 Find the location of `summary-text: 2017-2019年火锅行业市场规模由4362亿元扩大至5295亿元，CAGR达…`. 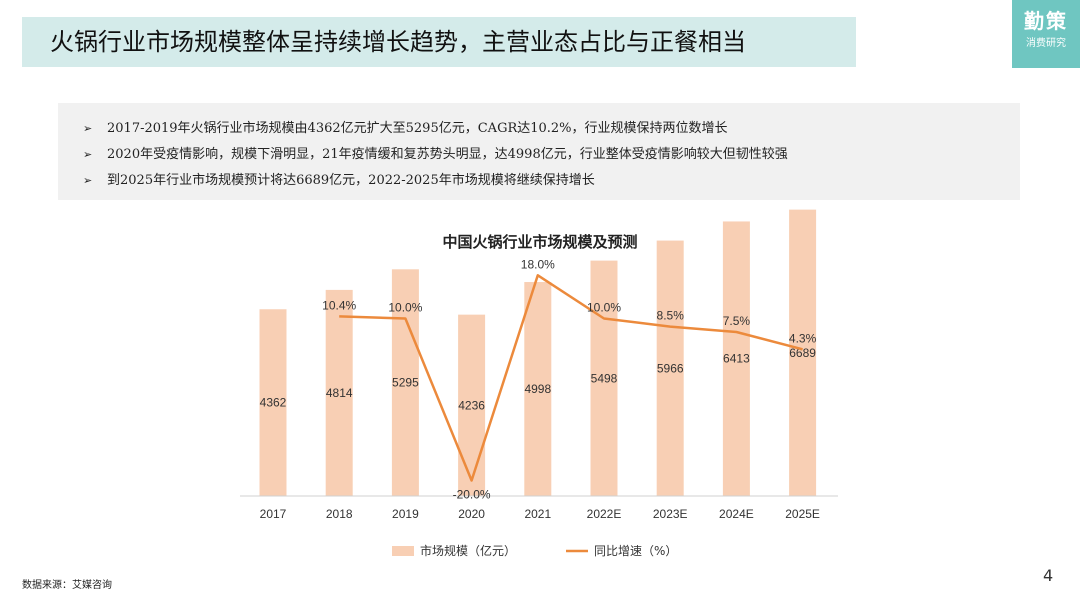

summary-text: 2017-2019年火锅行业市场规模由4362亿元扩大至5295亿元，CAGR达… is located at coordinates (417, 128).